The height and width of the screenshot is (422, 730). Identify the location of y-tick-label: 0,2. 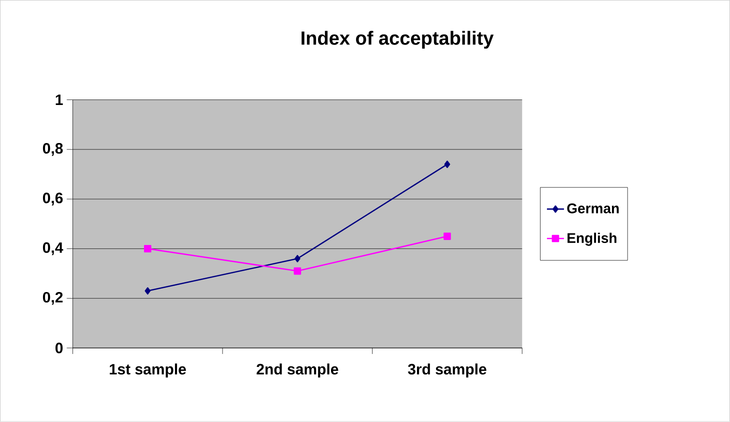
(52, 298).